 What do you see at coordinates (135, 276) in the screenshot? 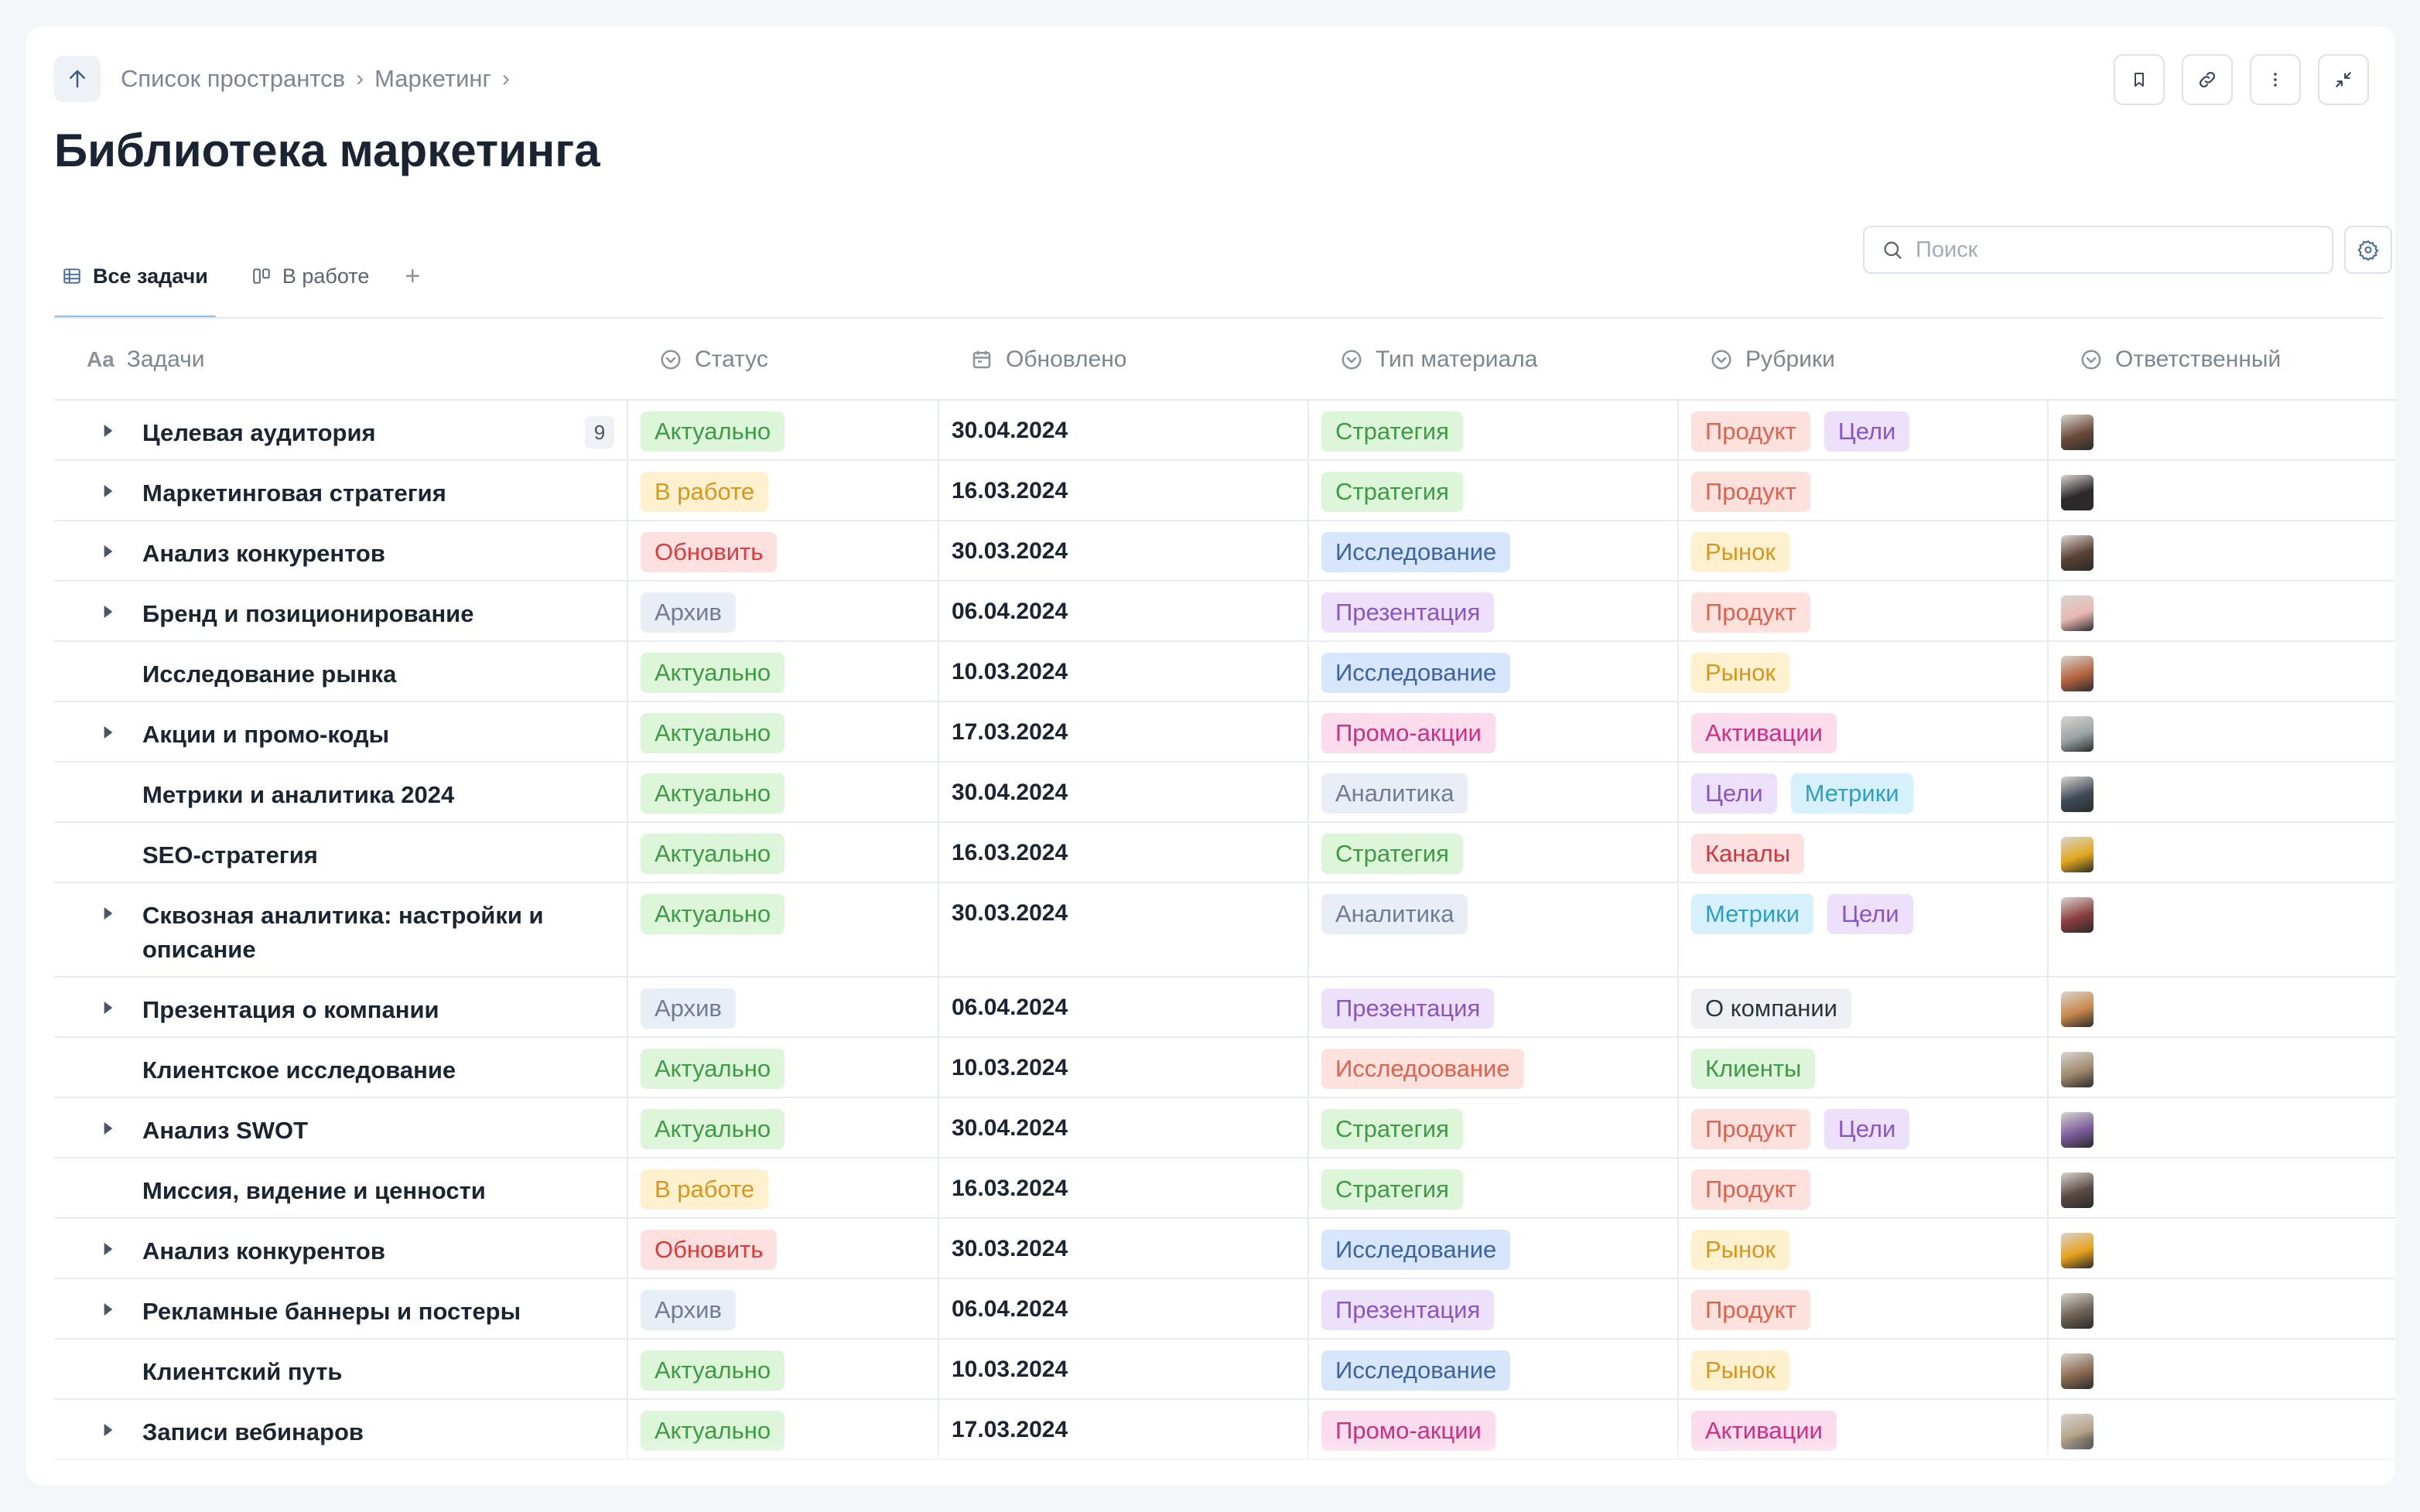
I see `tab-all-tasks: Все задачи` at bounding box center [135, 276].